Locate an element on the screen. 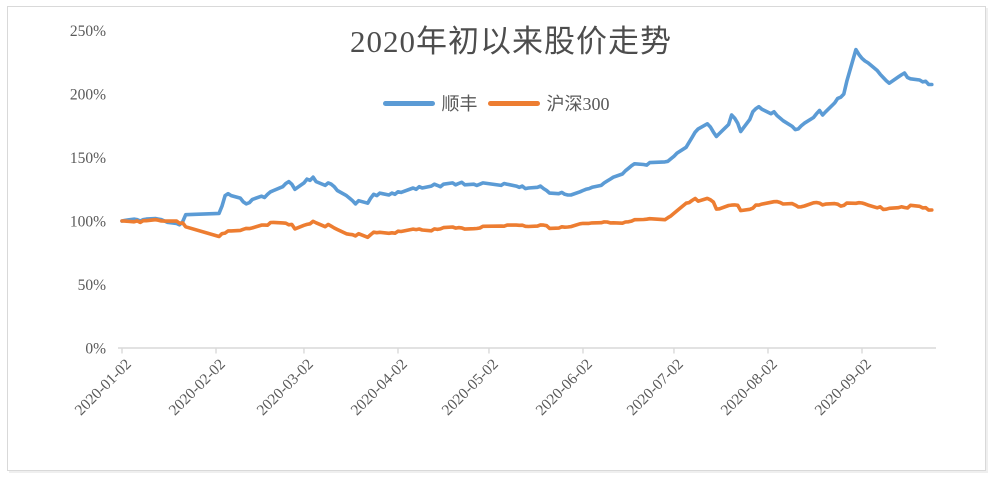 The height and width of the screenshot is (481, 992). x-axis-label: 2020-01-02 is located at coordinates (103, 387).